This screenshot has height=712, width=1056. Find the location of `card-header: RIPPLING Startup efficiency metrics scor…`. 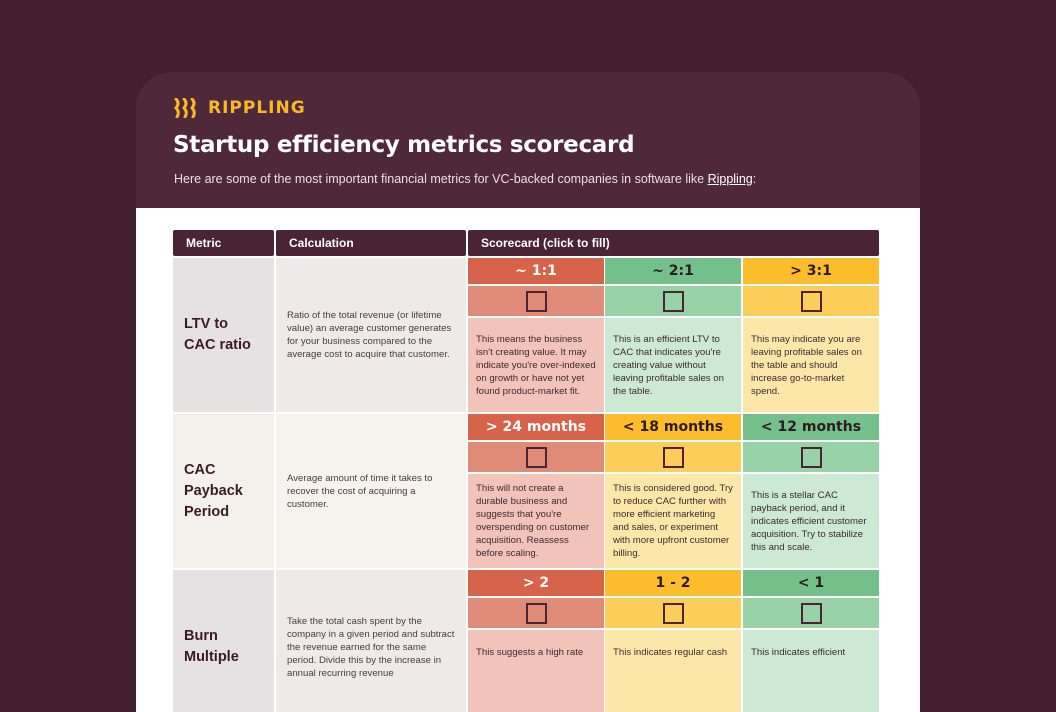

card-header: RIPPLING Startup efficiency metrics scor… is located at coordinates (528, 140).